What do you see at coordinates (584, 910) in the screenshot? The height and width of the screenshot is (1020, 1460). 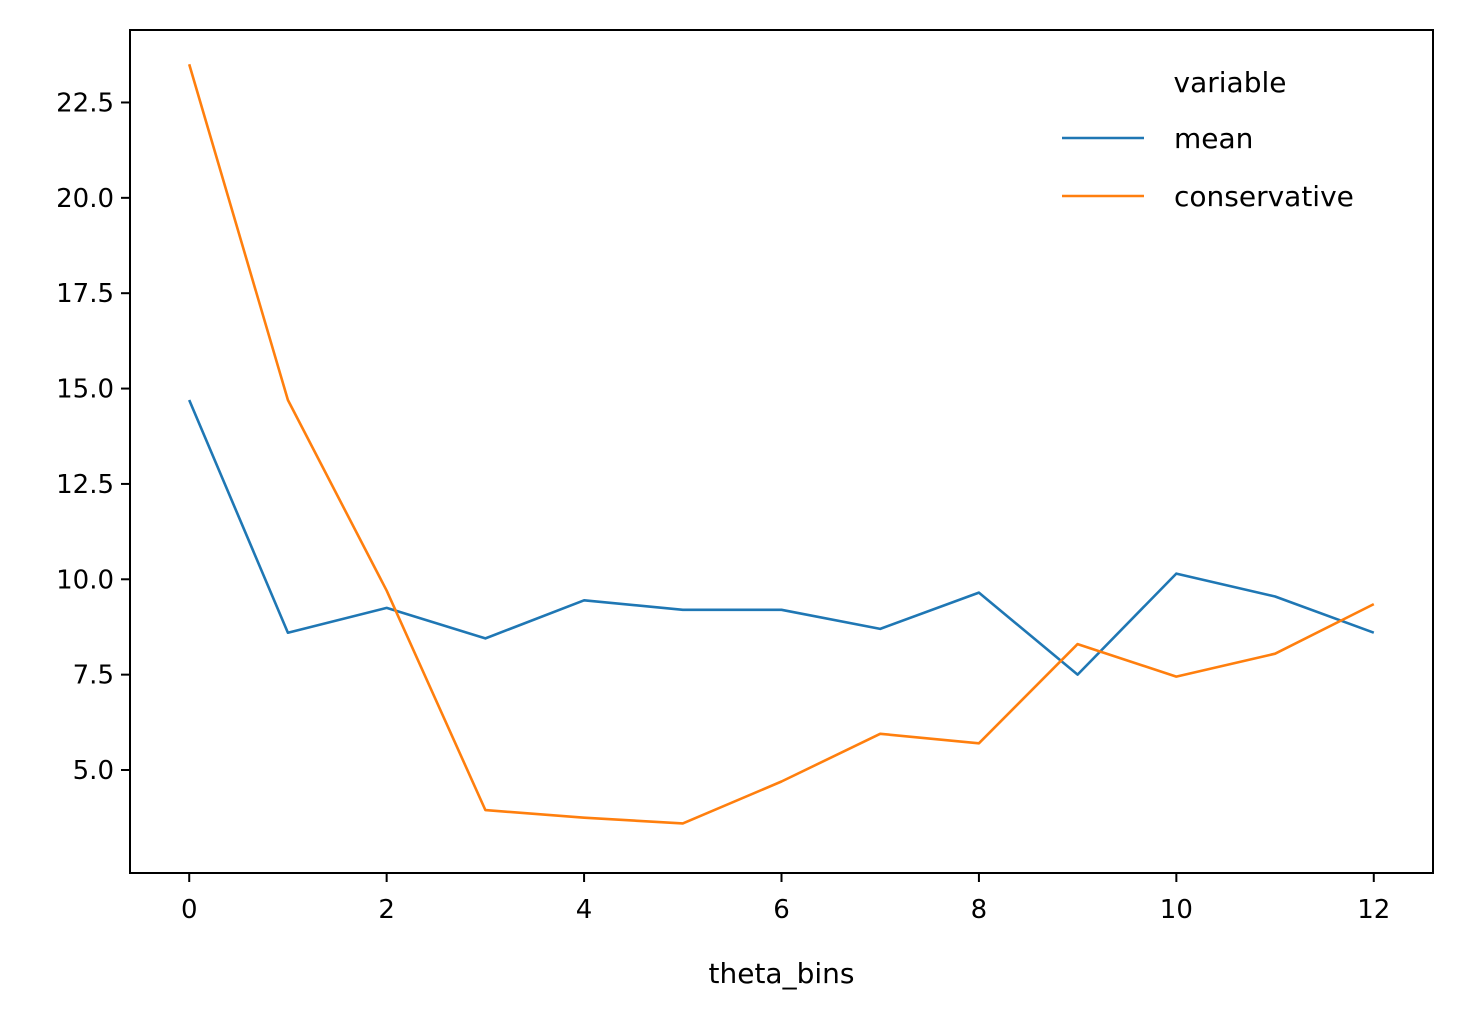 I see `x-tick-label: 4` at bounding box center [584, 910].